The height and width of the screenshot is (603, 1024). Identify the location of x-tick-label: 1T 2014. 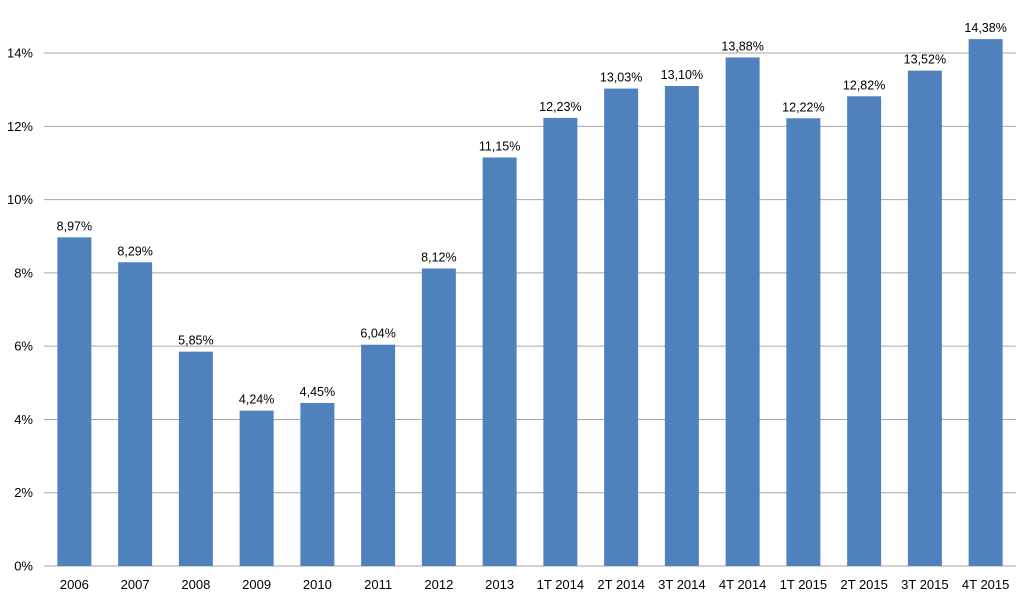
(560, 584).